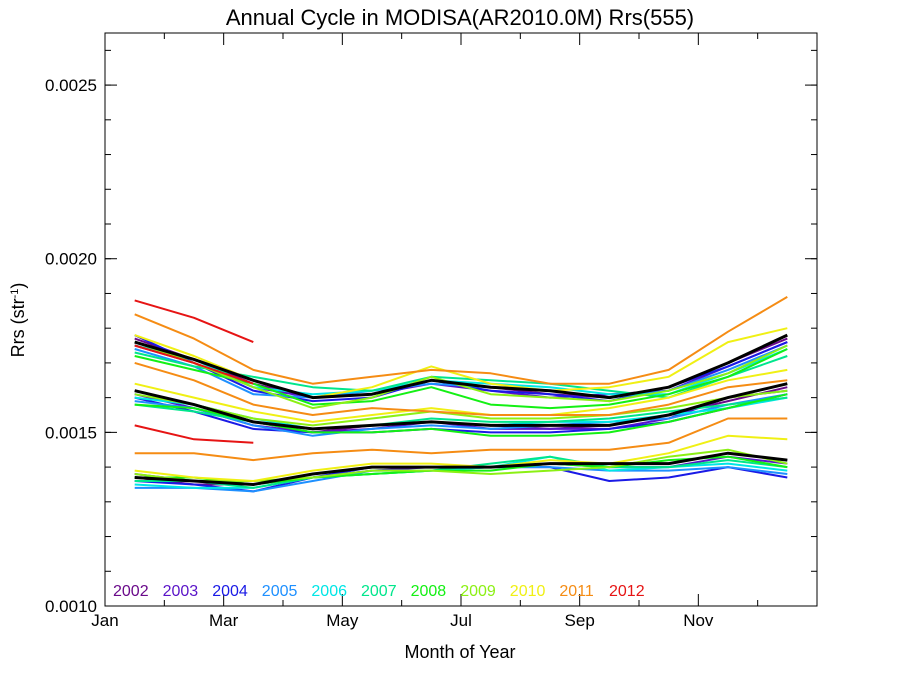  What do you see at coordinates (224, 620) in the screenshot?
I see `x-tick-label: Mar` at bounding box center [224, 620].